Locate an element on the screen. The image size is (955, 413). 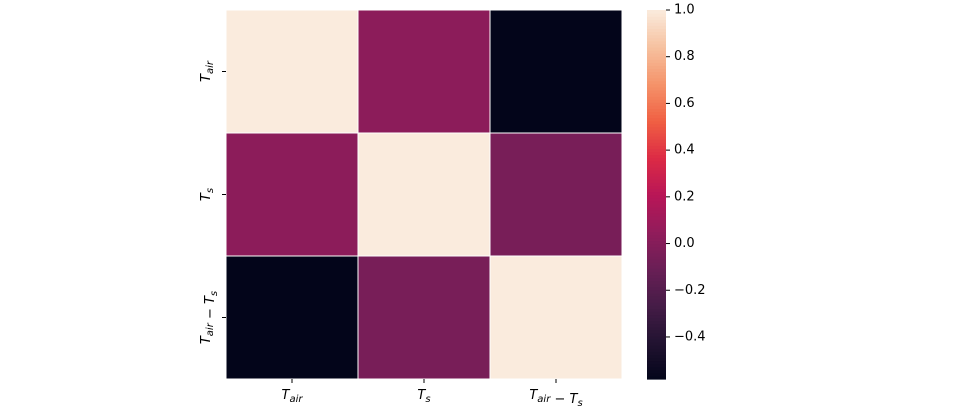
colorbar-tick-label: −0.2 is located at coordinates (690, 290).